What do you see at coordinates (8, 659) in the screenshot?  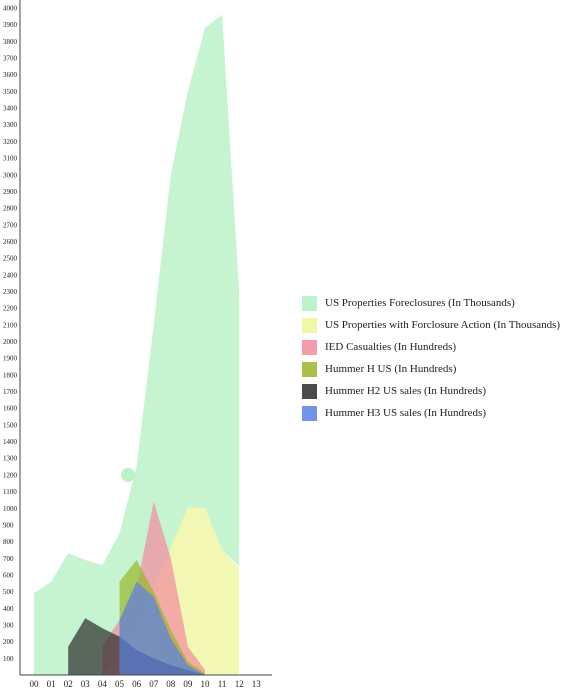 I see `y-tick-label: 100` at bounding box center [8, 659].